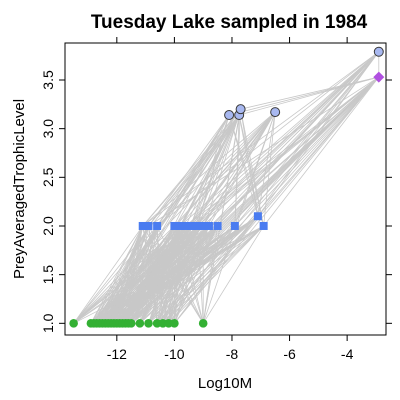 This screenshot has width=400, height=400. What do you see at coordinates (289, 354) in the screenshot?
I see `x-tick-label: -6` at bounding box center [289, 354].